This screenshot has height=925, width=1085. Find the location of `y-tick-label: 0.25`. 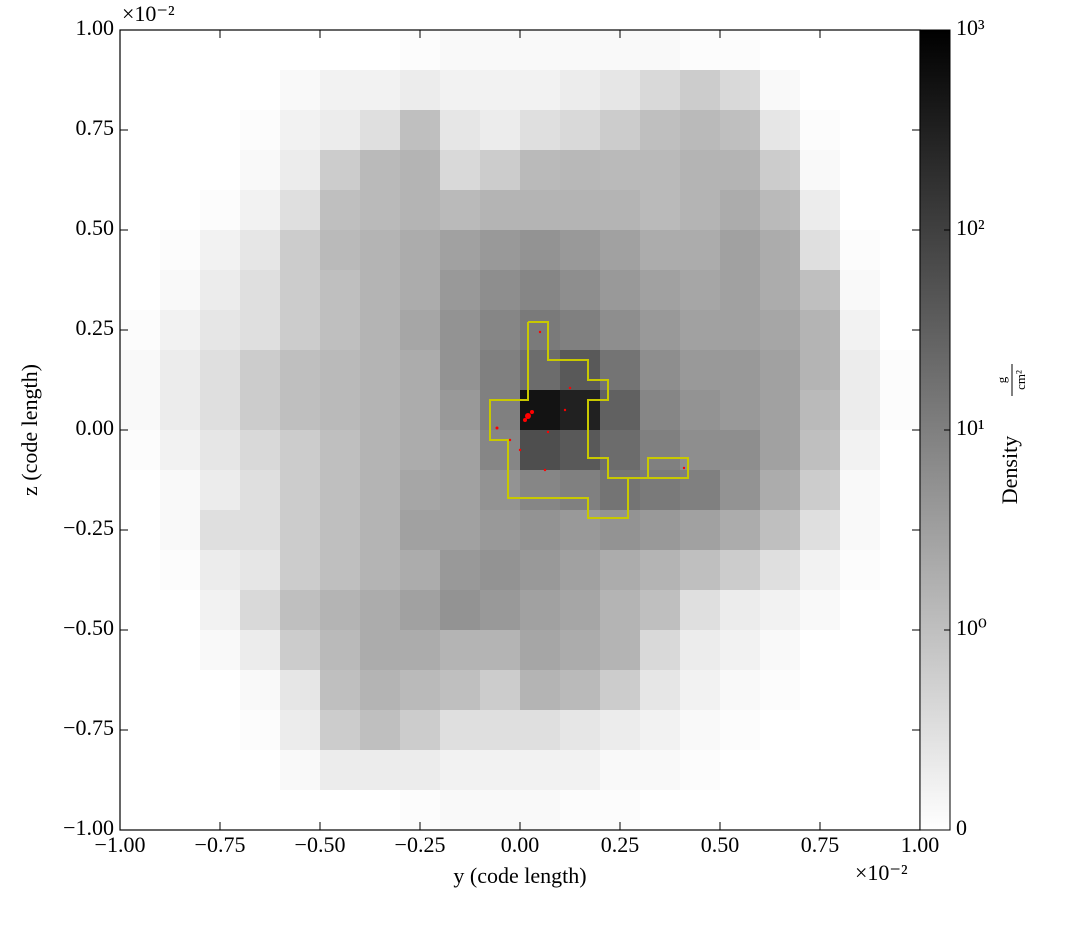

y-tick-label: 0.25 is located at coordinates (95, 327).